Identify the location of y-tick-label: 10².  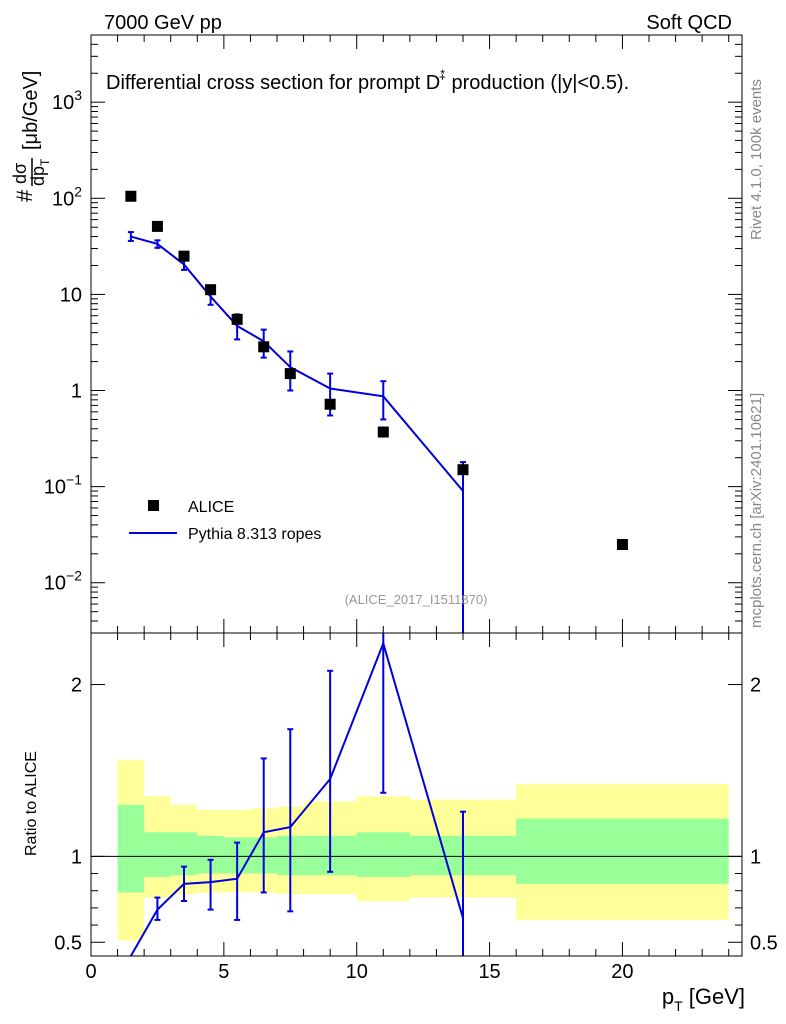
(67, 196).